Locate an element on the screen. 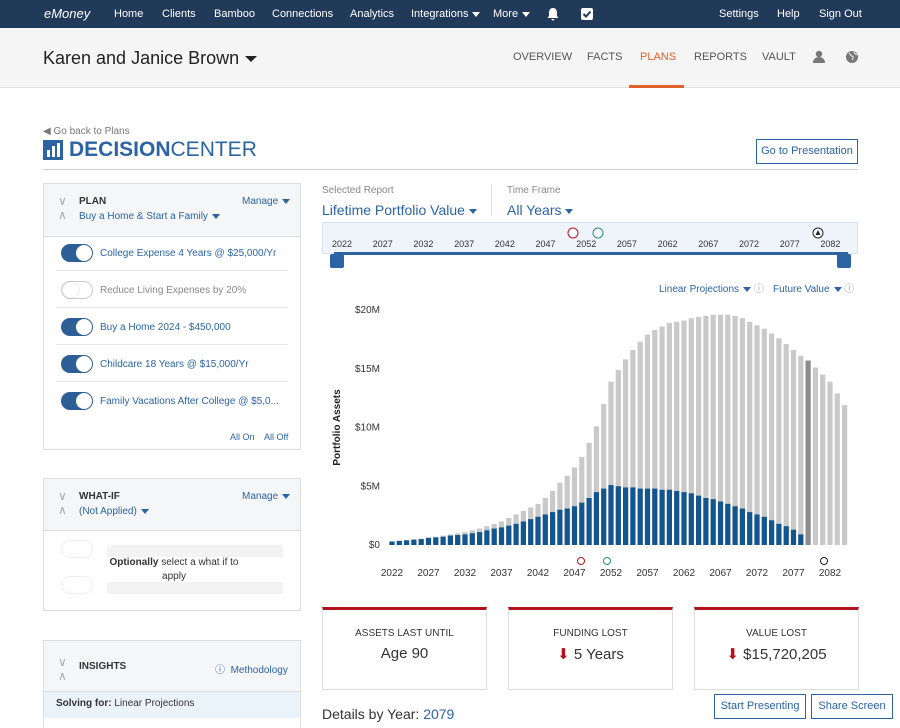  globe-icon is located at coordinates (852, 57).